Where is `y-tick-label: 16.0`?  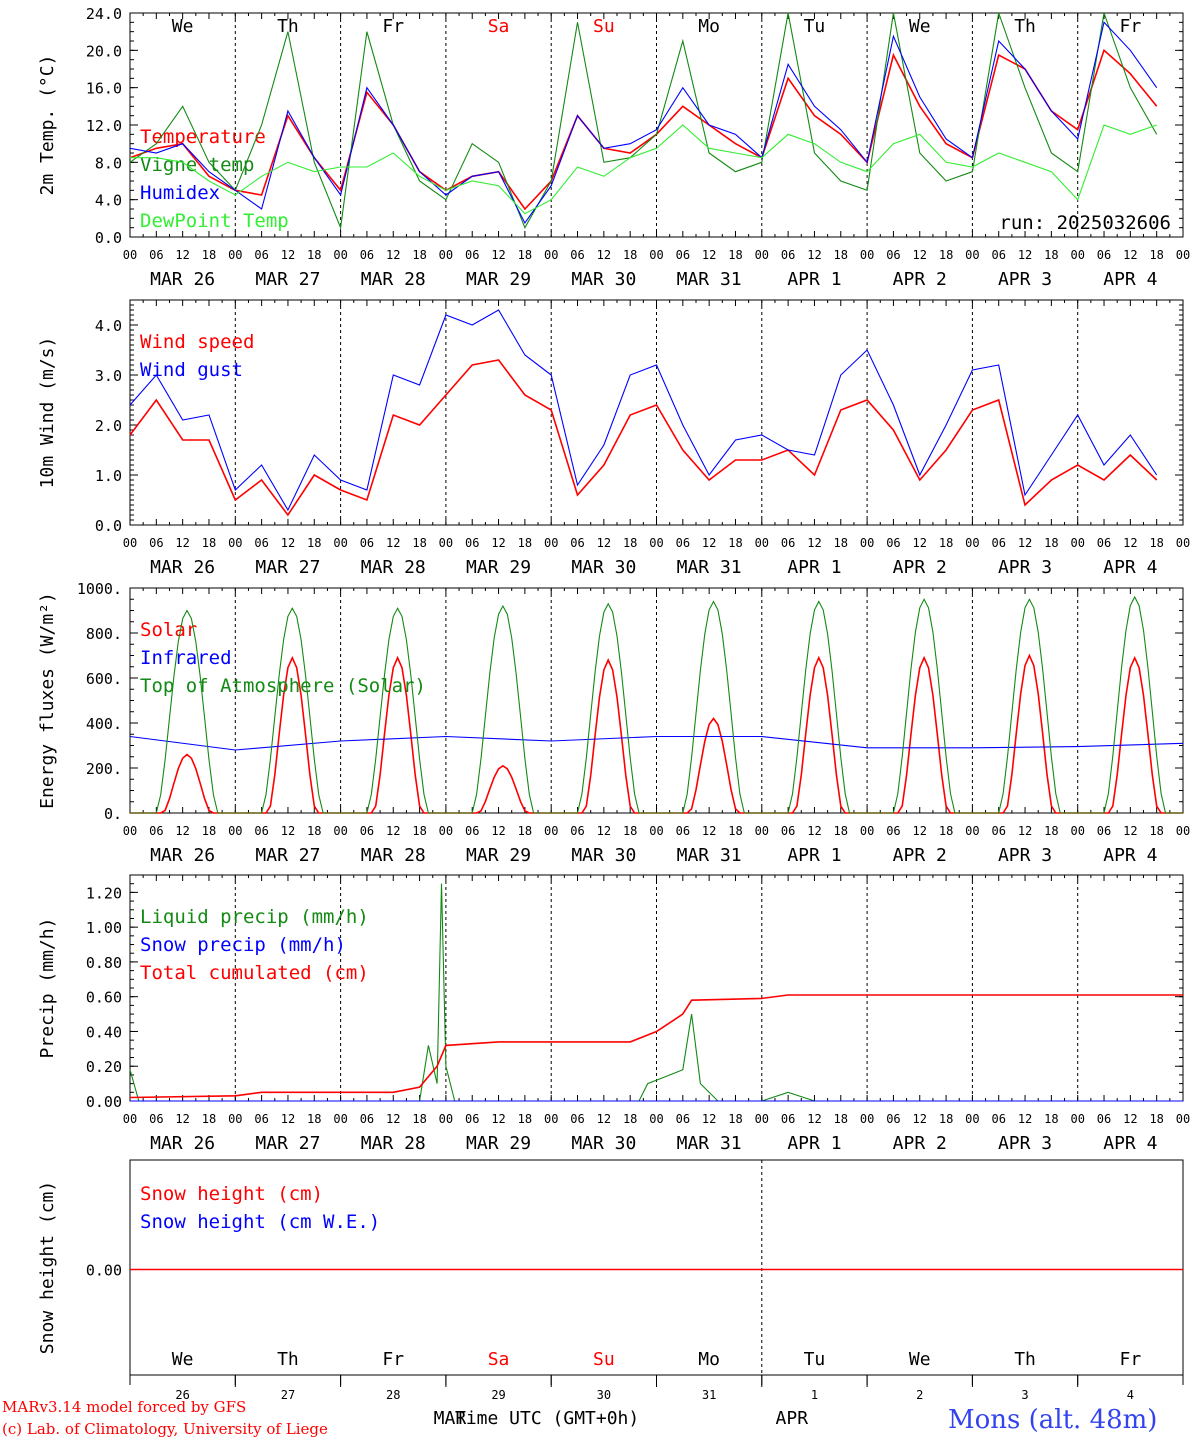 y-tick-label: 16.0 is located at coordinates (104, 89).